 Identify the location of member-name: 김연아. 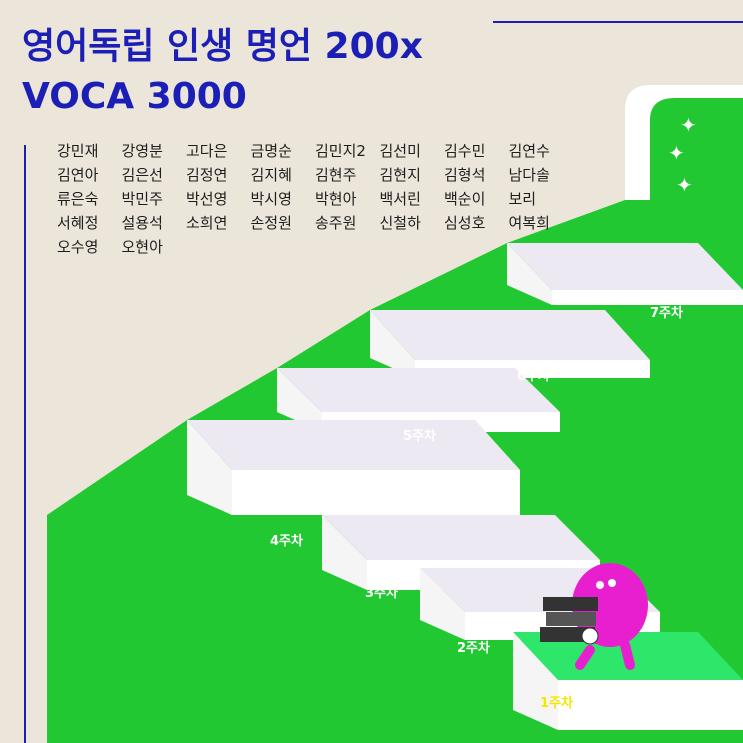
(78, 175).